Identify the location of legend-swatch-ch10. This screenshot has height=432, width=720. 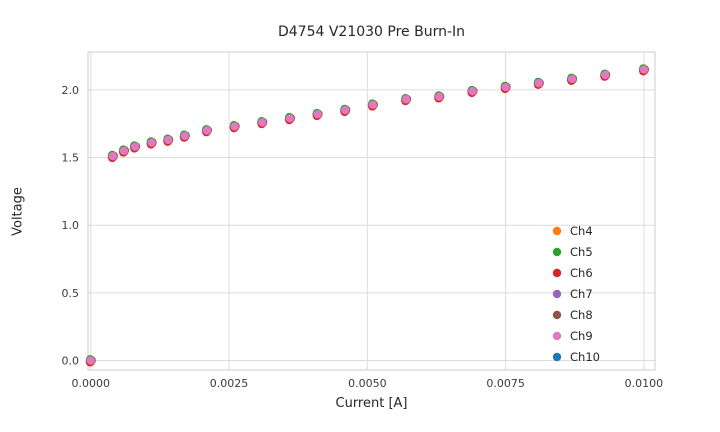
(557, 357).